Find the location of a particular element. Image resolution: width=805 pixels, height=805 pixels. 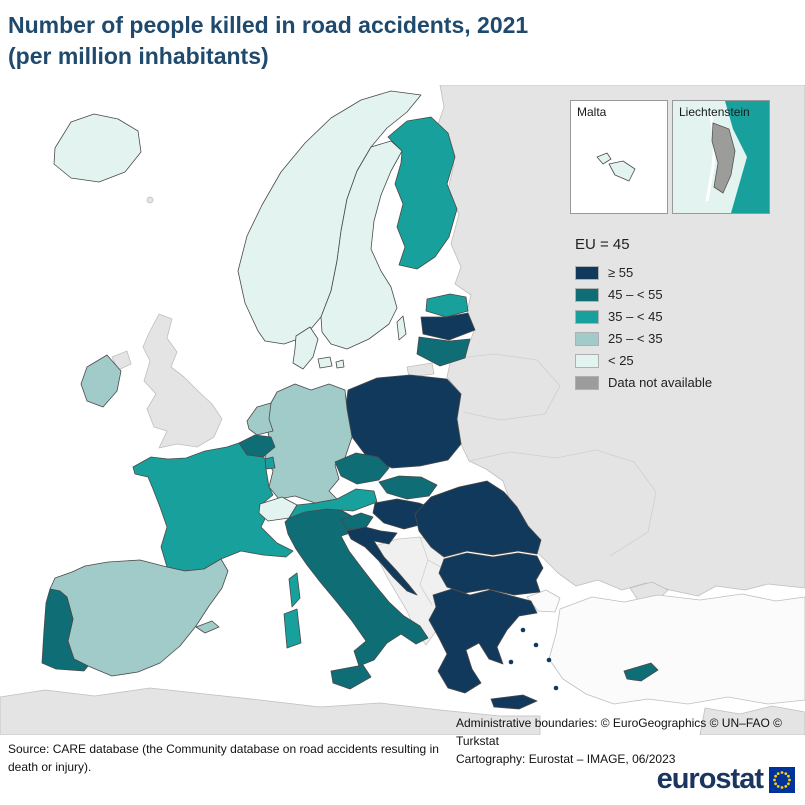

island-crete is located at coordinates (514, 702).